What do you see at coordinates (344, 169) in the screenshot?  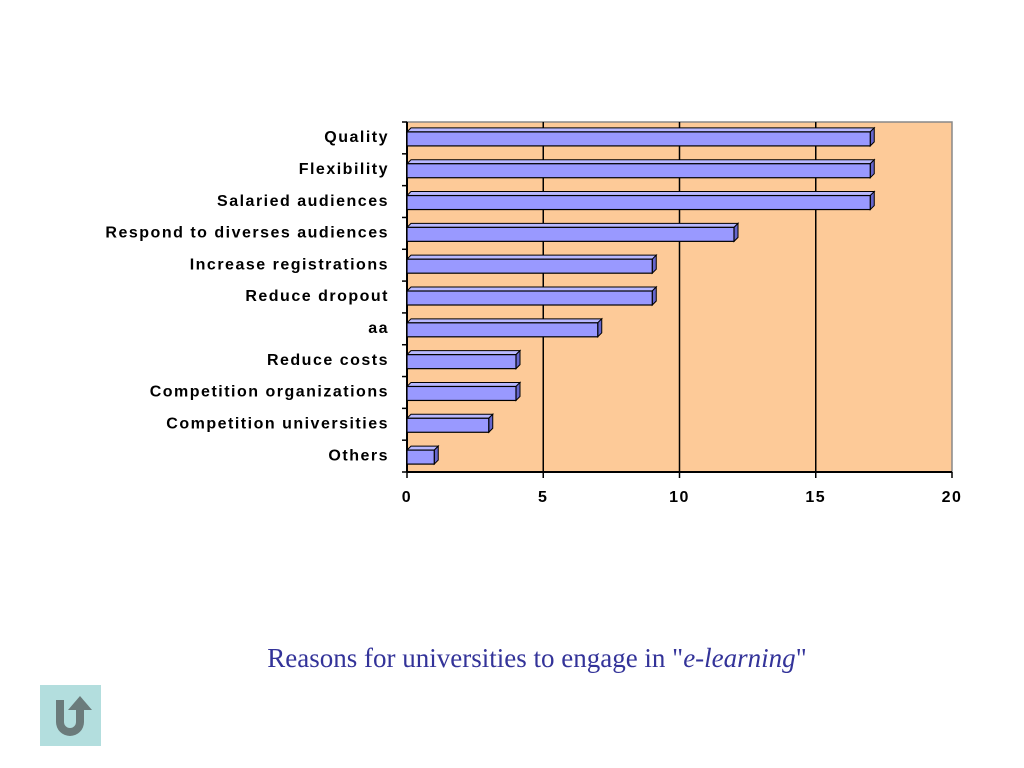 I see `y-tick-label: Flexibility` at bounding box center [344, 169].